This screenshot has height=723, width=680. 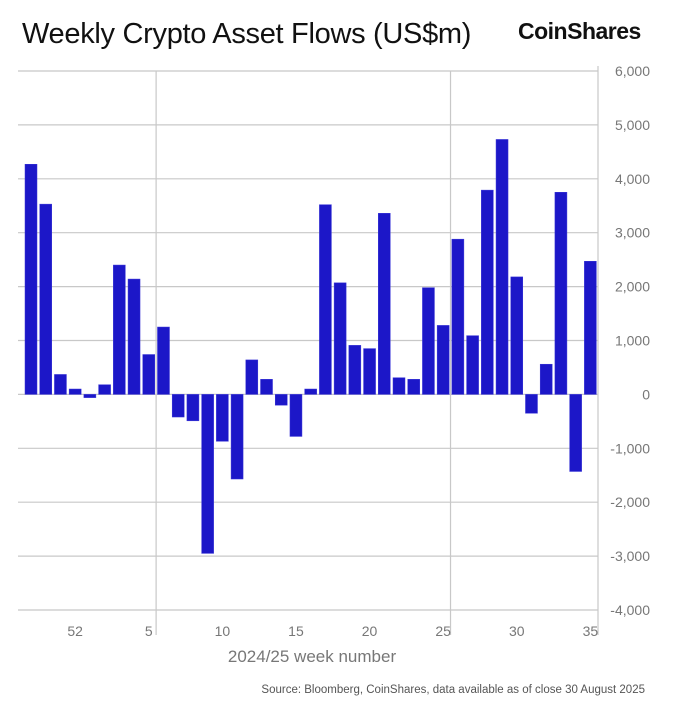 I want to click on x-tick-label: 15, so click(x=296, y=631).